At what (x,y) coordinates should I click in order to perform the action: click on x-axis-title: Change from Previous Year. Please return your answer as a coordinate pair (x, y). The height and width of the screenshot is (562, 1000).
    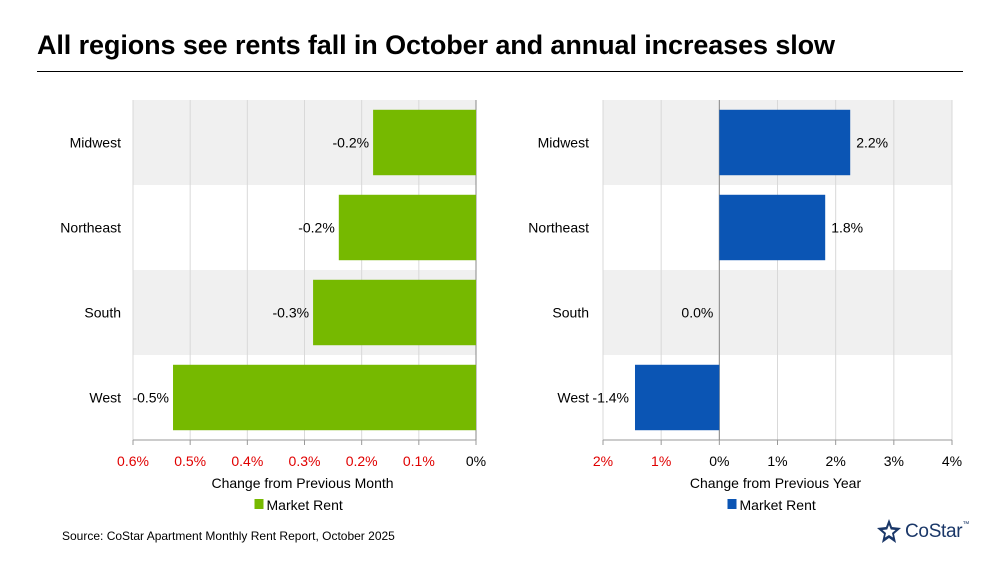
    Looking at the image, I should click on (776, 483).